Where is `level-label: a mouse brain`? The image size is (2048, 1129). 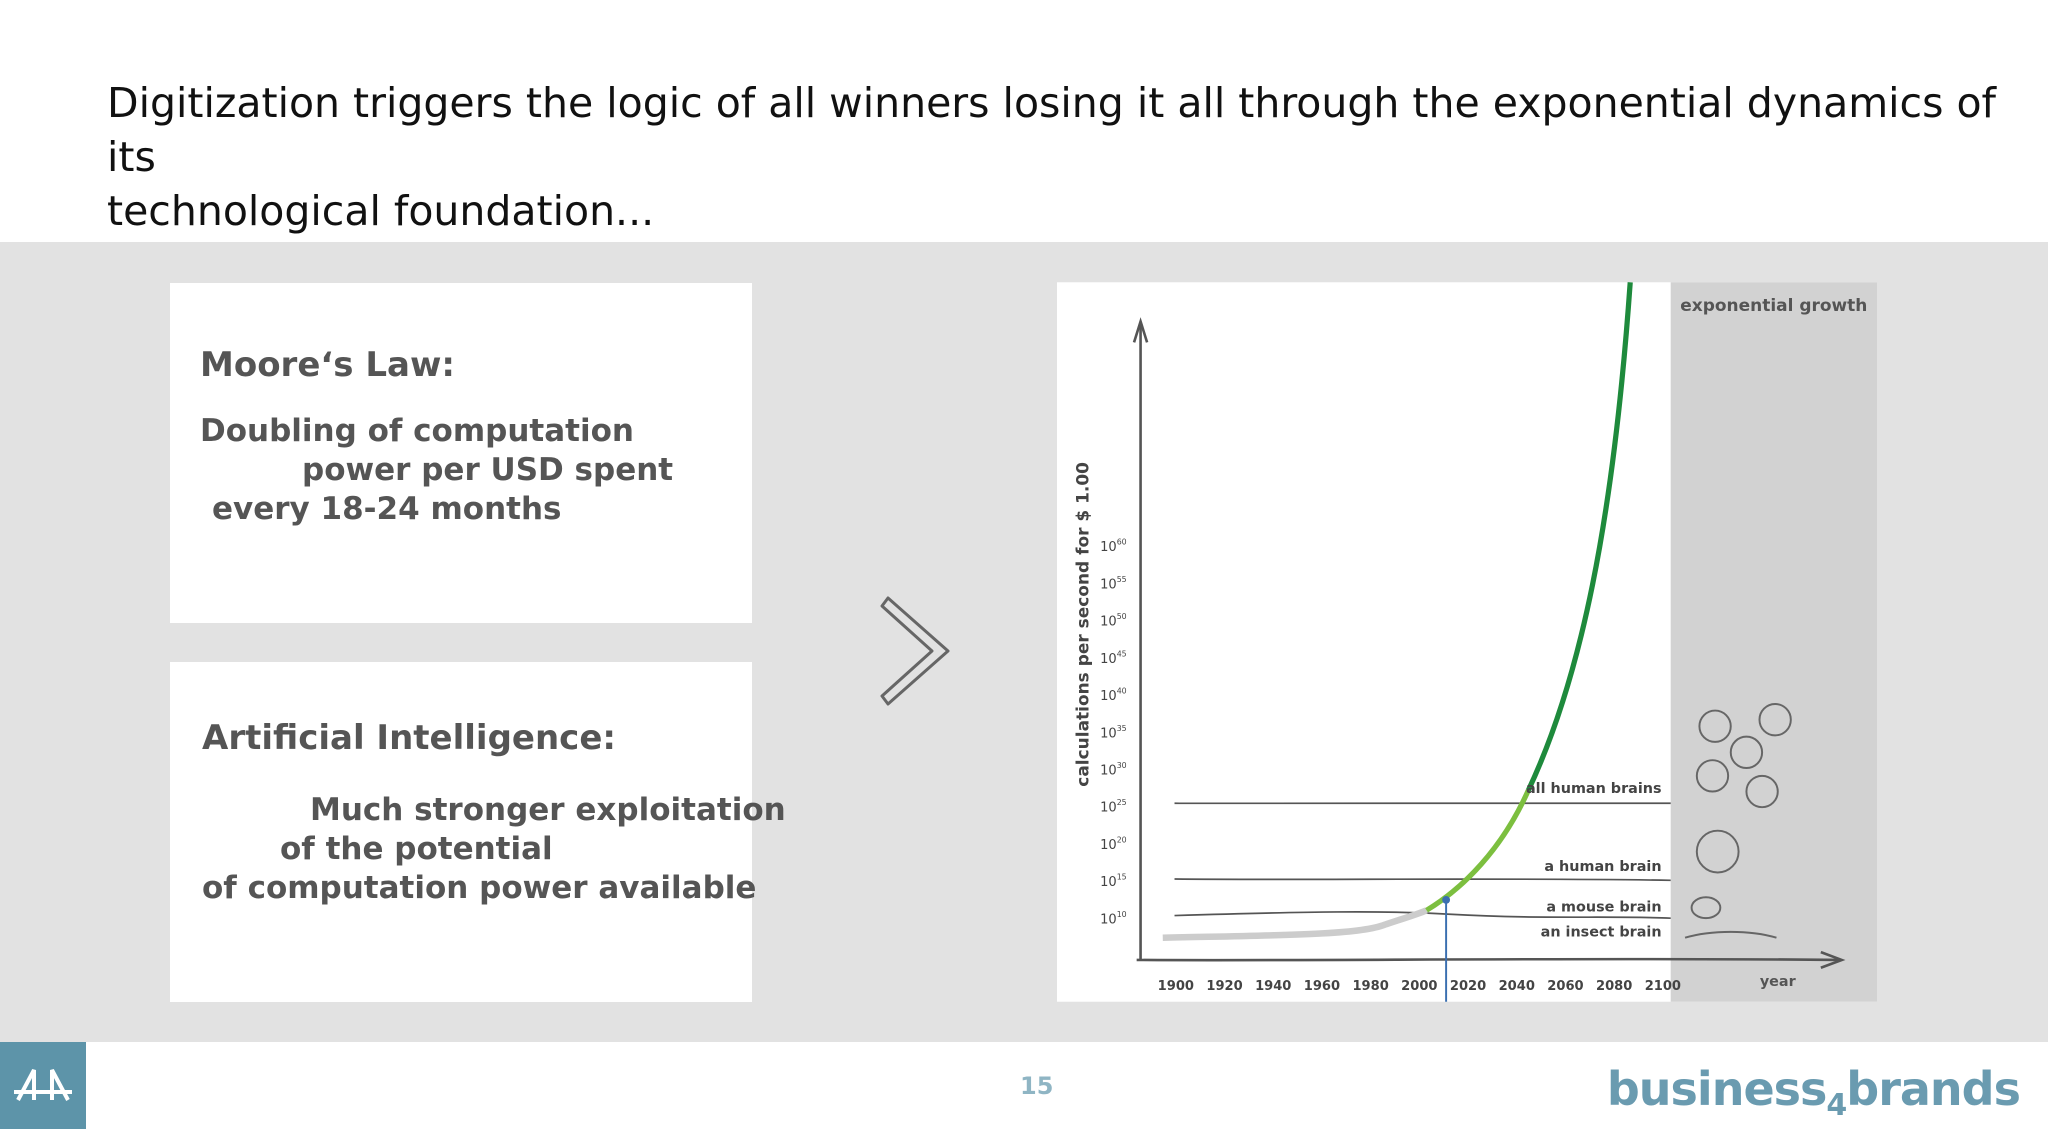 level-label: a mouse brain is located at coordinates (1603, 908).